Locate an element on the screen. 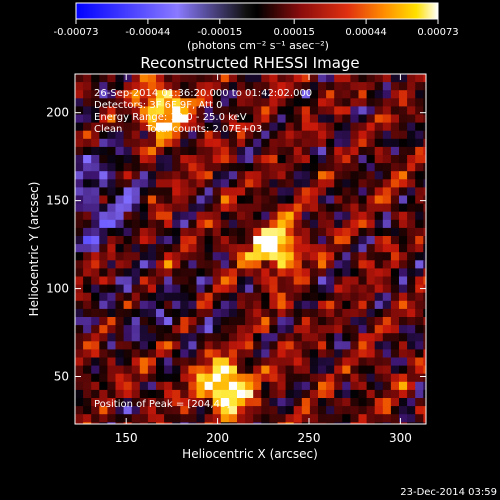  annotation-energy-range: Energy Range: 12.0 - 25.0 keV is located at coordinates (170, 117).